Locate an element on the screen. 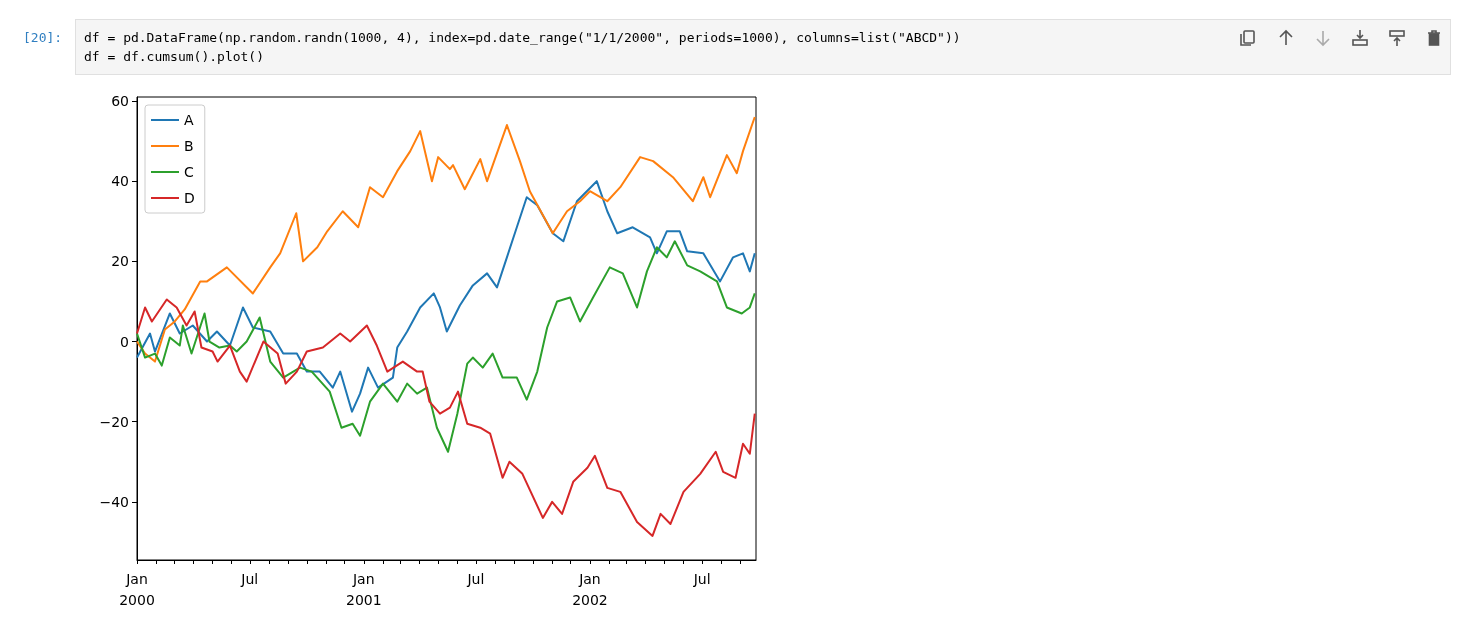  text: df = pd.DataFrame(np.random.randn(1000, 4), index=pd.date_range("1/1/2000", periods=1000), columns=list("ABCD")) is located at coordinates (522, 38).